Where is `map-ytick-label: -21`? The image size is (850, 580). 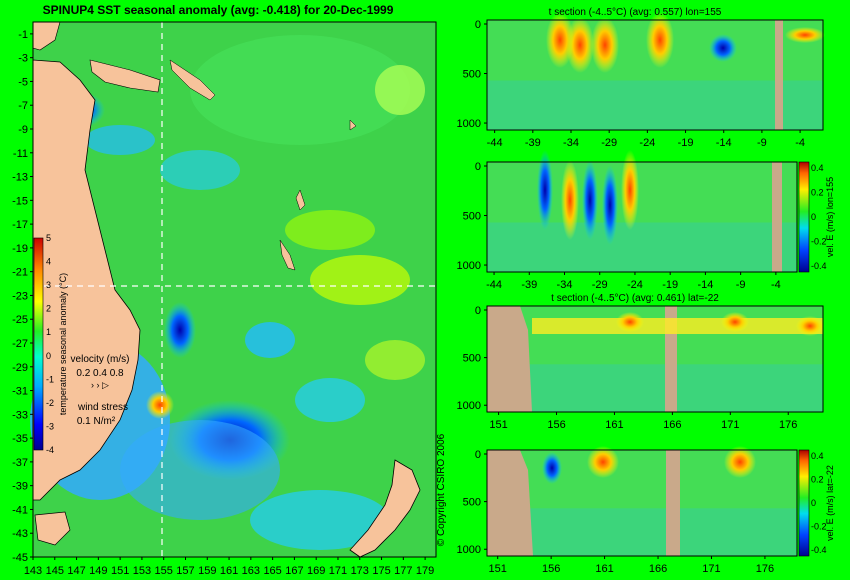
map-ytick-label: -21 is located at coordinates (20, 273).